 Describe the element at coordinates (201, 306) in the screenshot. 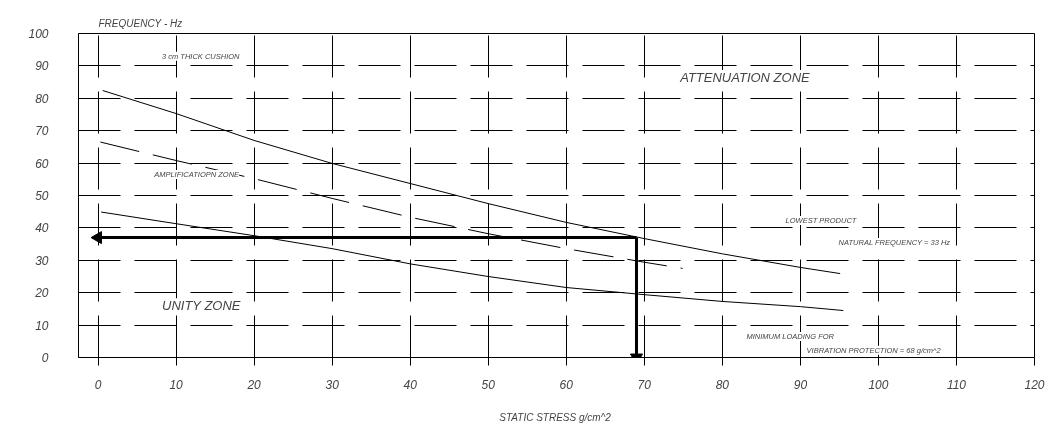

I see `annotation: UNITY ZONE` at that location.